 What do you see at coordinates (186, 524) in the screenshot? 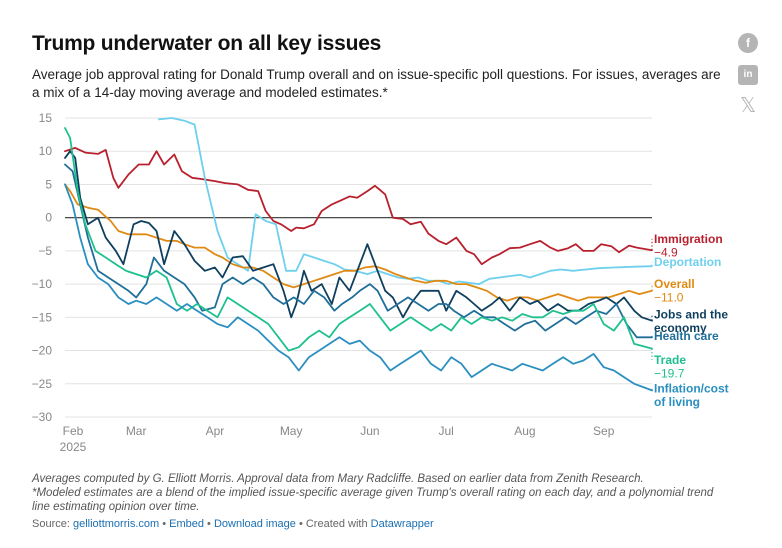
I see `embed-link: Embed` at bounding box center [186, 524].